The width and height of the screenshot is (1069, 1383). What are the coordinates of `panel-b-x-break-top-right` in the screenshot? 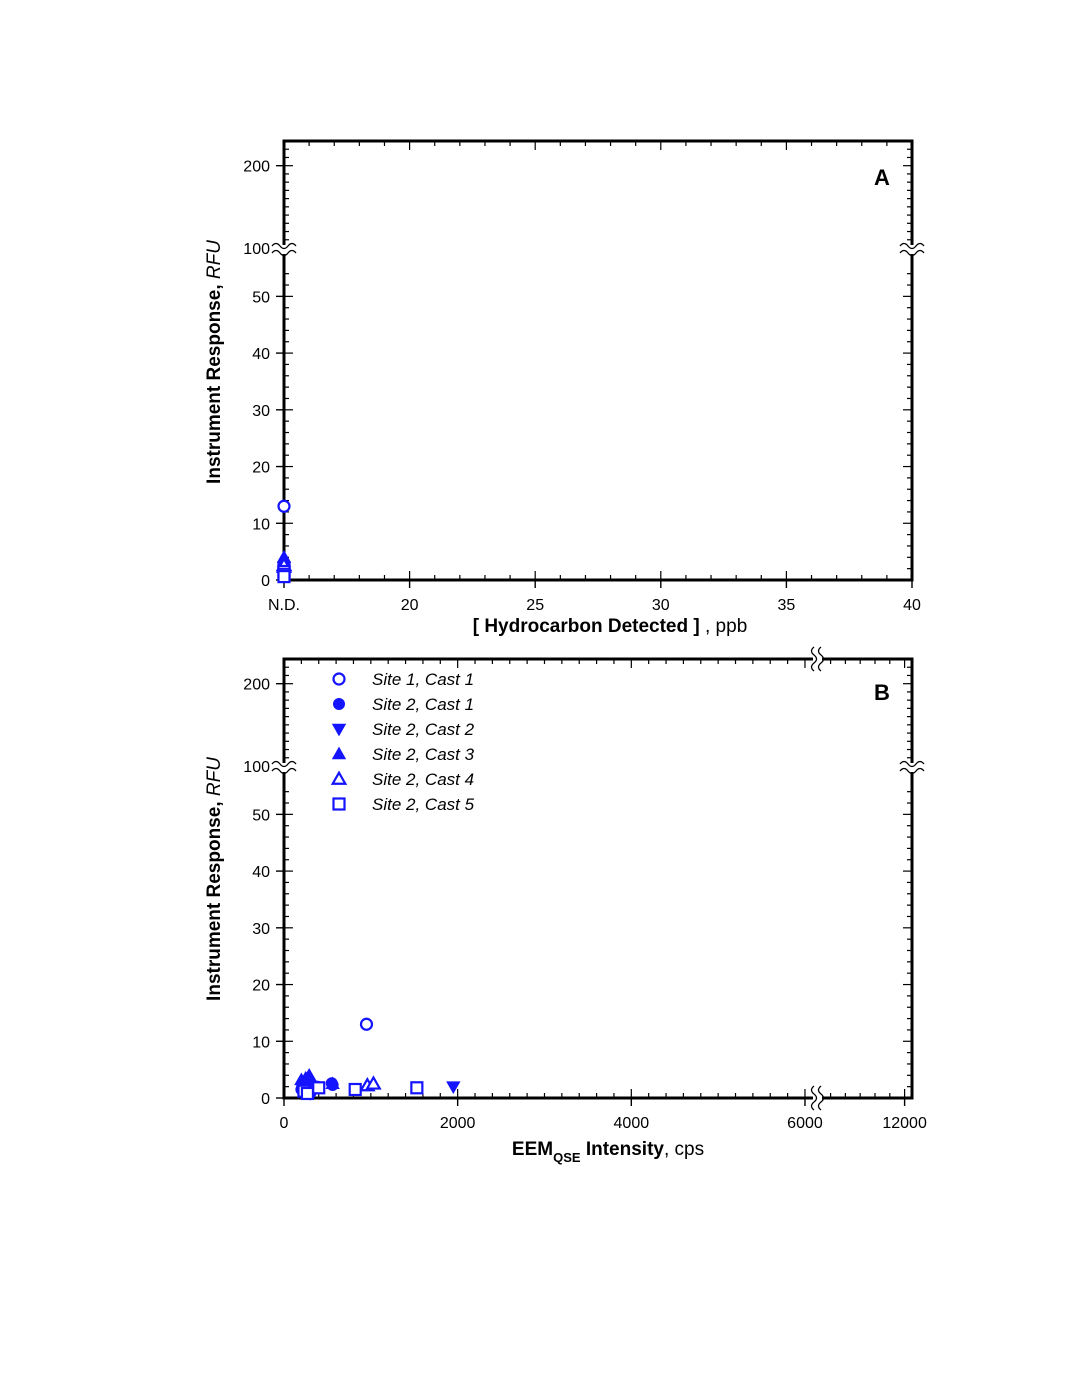 It's located at (821, 659).